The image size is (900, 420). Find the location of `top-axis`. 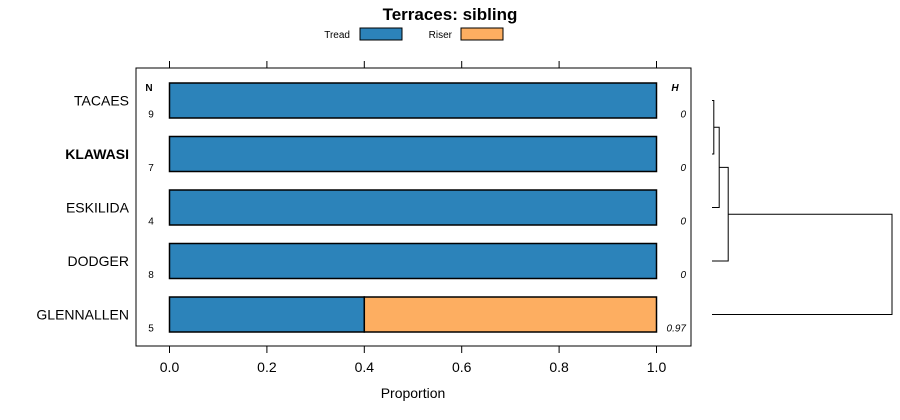

top-axis is located at coordinates (413, 64).